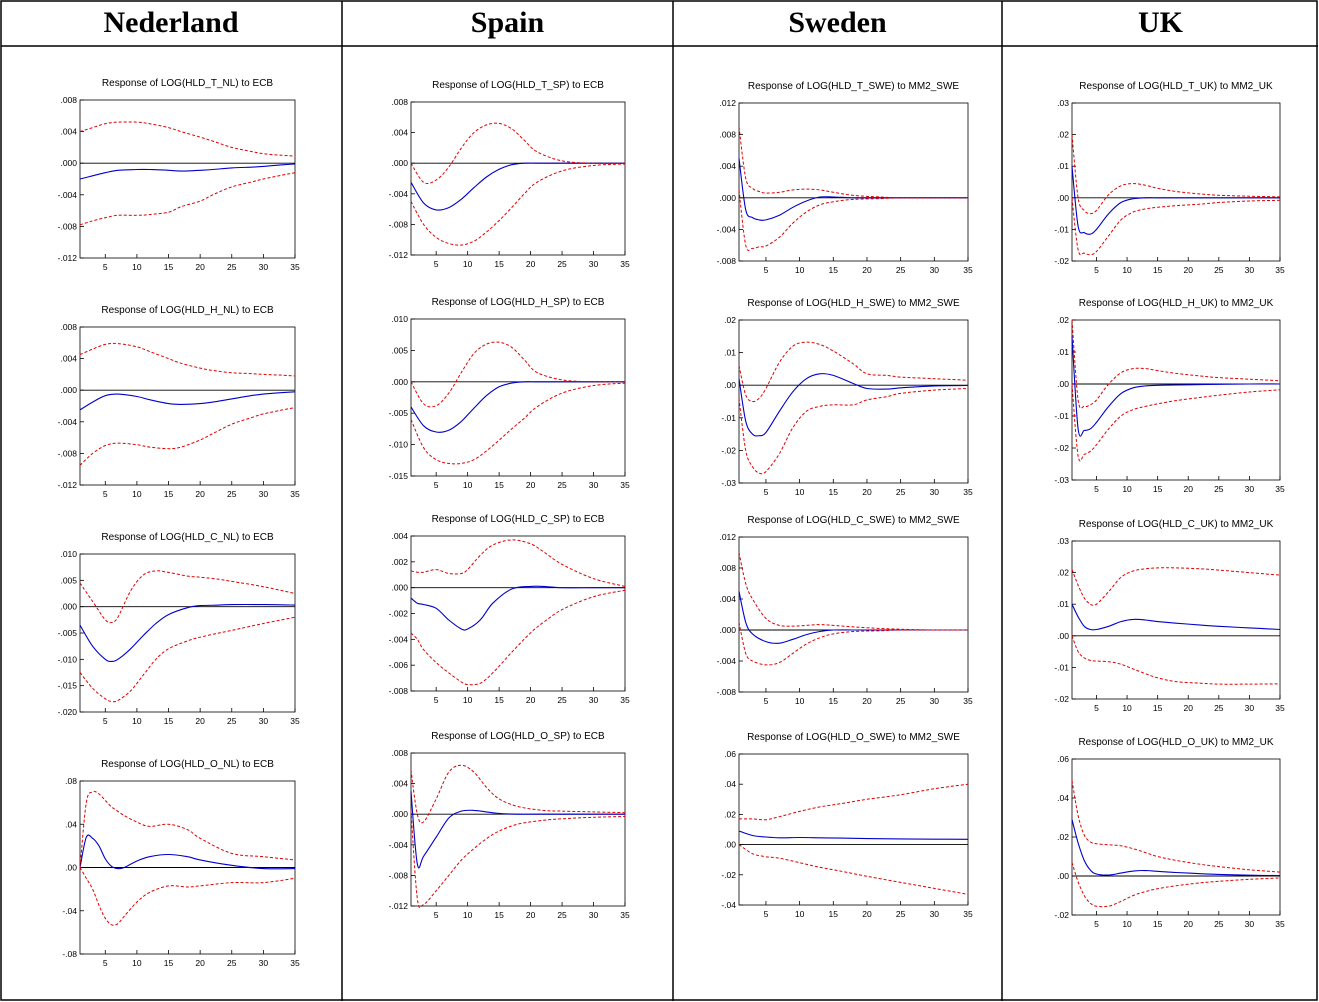  I want to click on y-tick-label: .03, so click(1063, 103).